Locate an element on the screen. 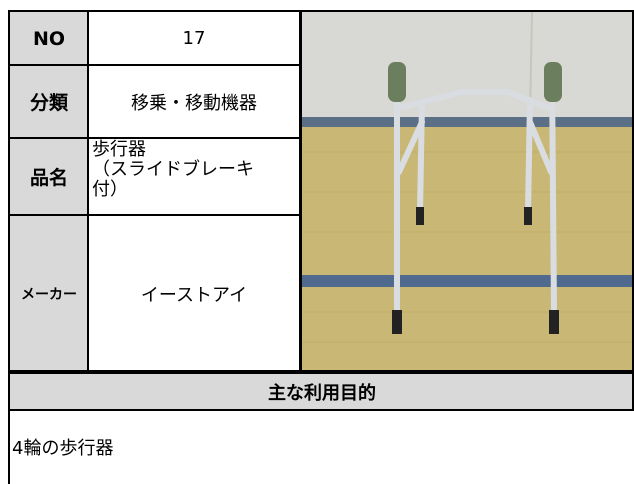 This screenshot has width=634, height=484. row-label: 品名 is located at coordinates (49, 176).